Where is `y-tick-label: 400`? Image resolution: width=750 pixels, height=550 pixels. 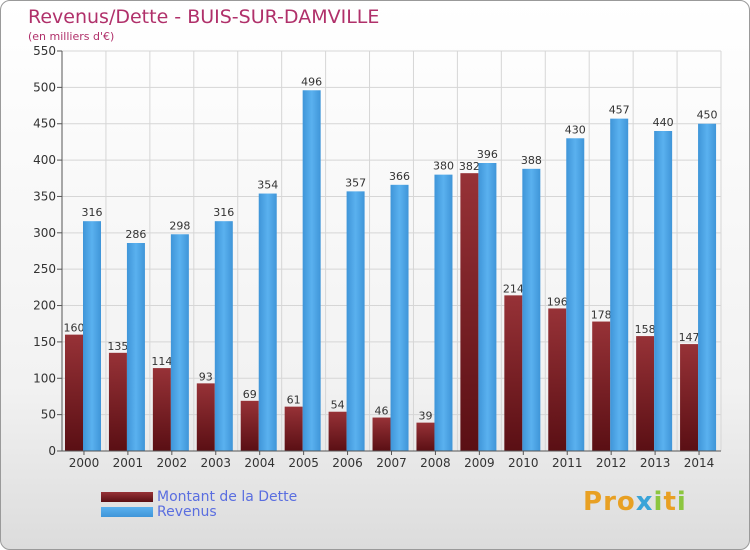
y-tick-label: 400 is located at coordinates (44, 160).